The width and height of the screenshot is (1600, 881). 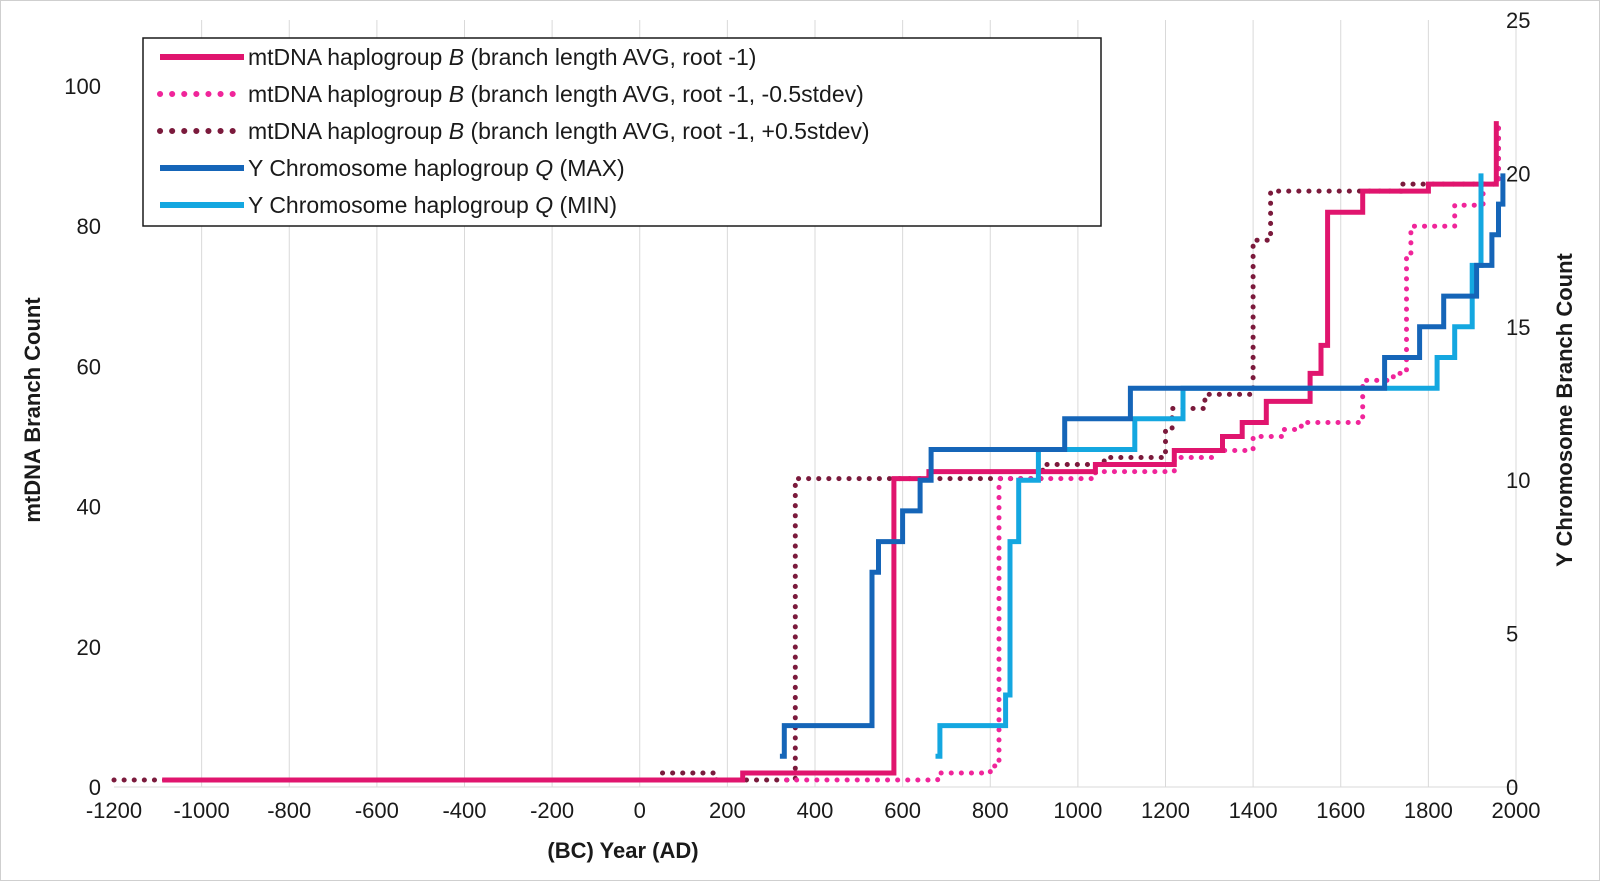 I want to click on right-y-tick-label: 0, so click(x=1512, y=787).